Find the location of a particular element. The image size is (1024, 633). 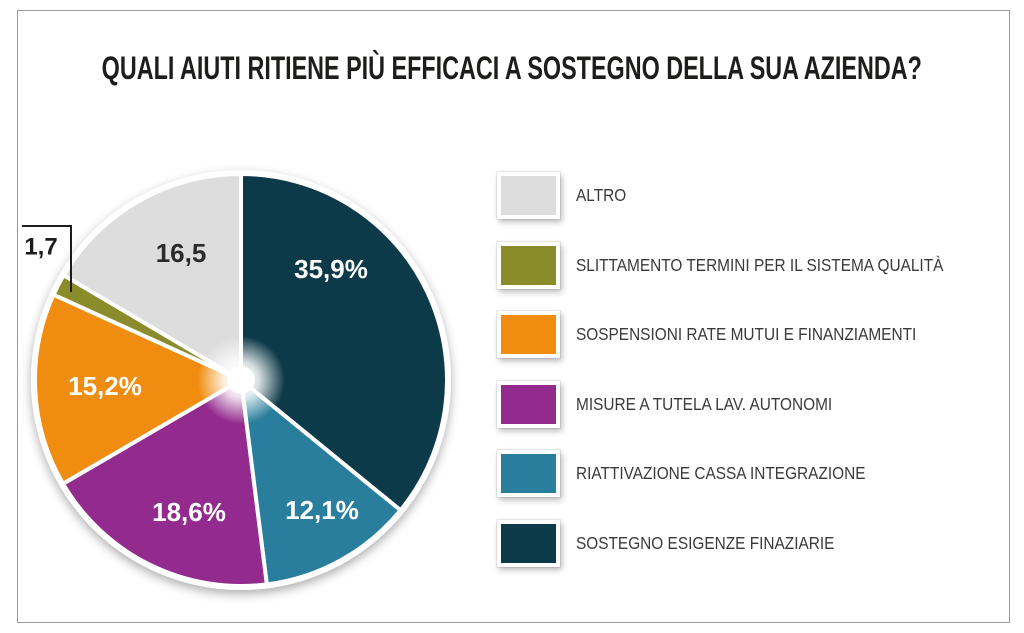

legend-swatch-sospensioni-rate-mutui-e-finanziamenti is located at coordinates (528, 334).